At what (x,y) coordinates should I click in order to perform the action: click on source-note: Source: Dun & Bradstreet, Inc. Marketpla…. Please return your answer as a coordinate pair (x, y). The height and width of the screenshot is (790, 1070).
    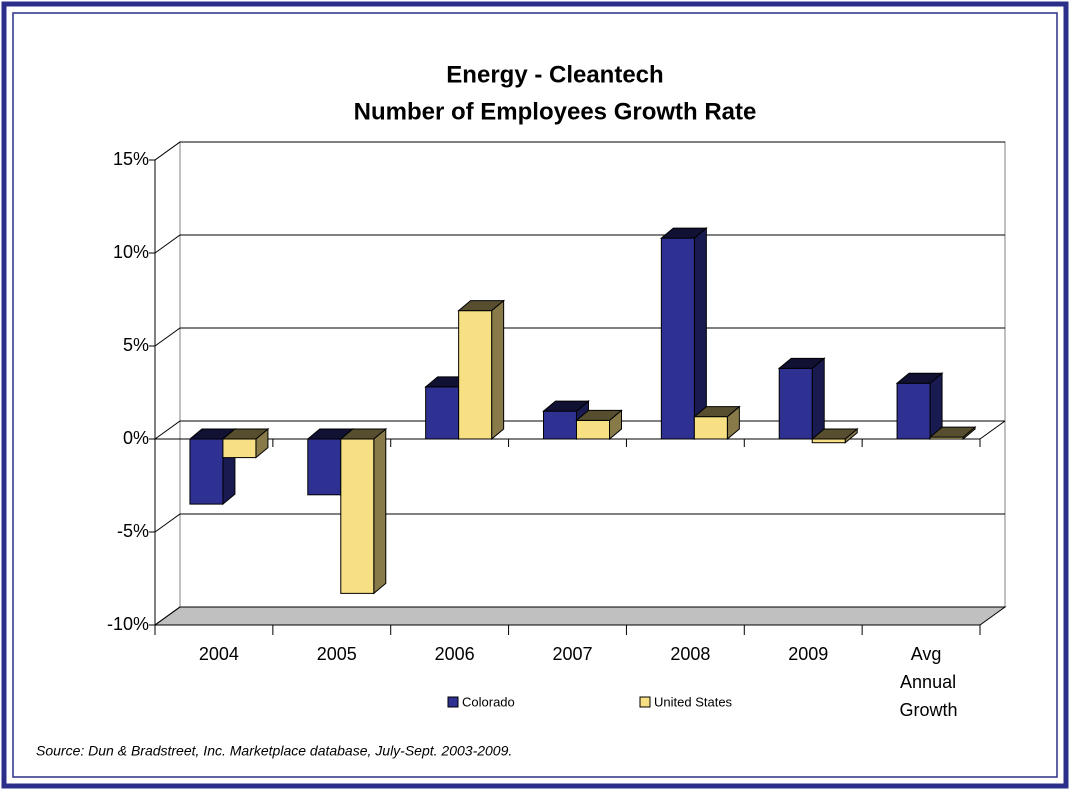
    Looking at the image, I should click on (274, 751).